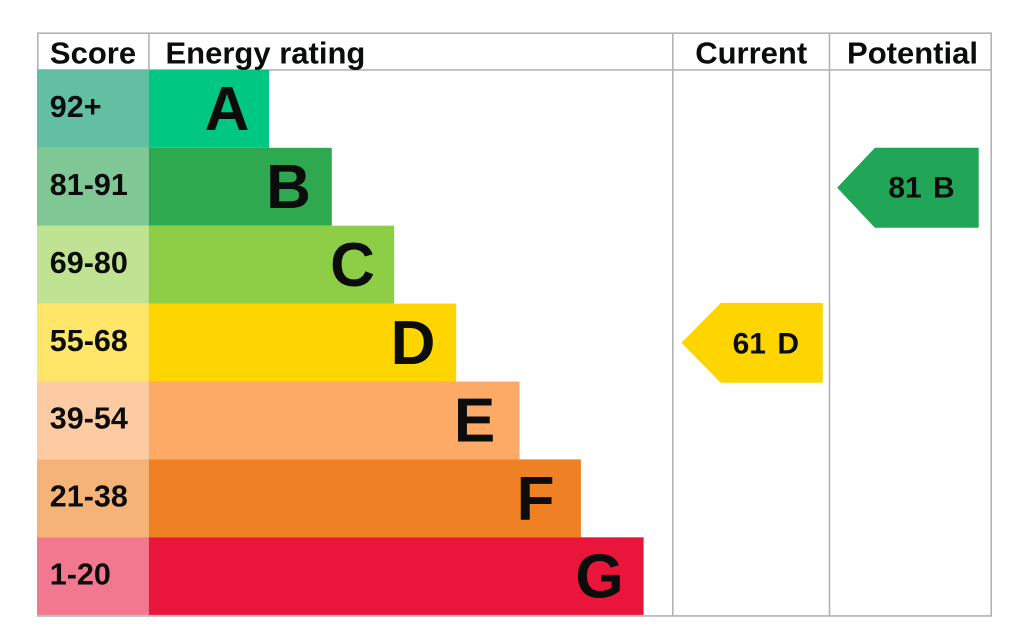 The image size is (1024, 644). I want to click on svg-text: 81-91, so click(89, 185).